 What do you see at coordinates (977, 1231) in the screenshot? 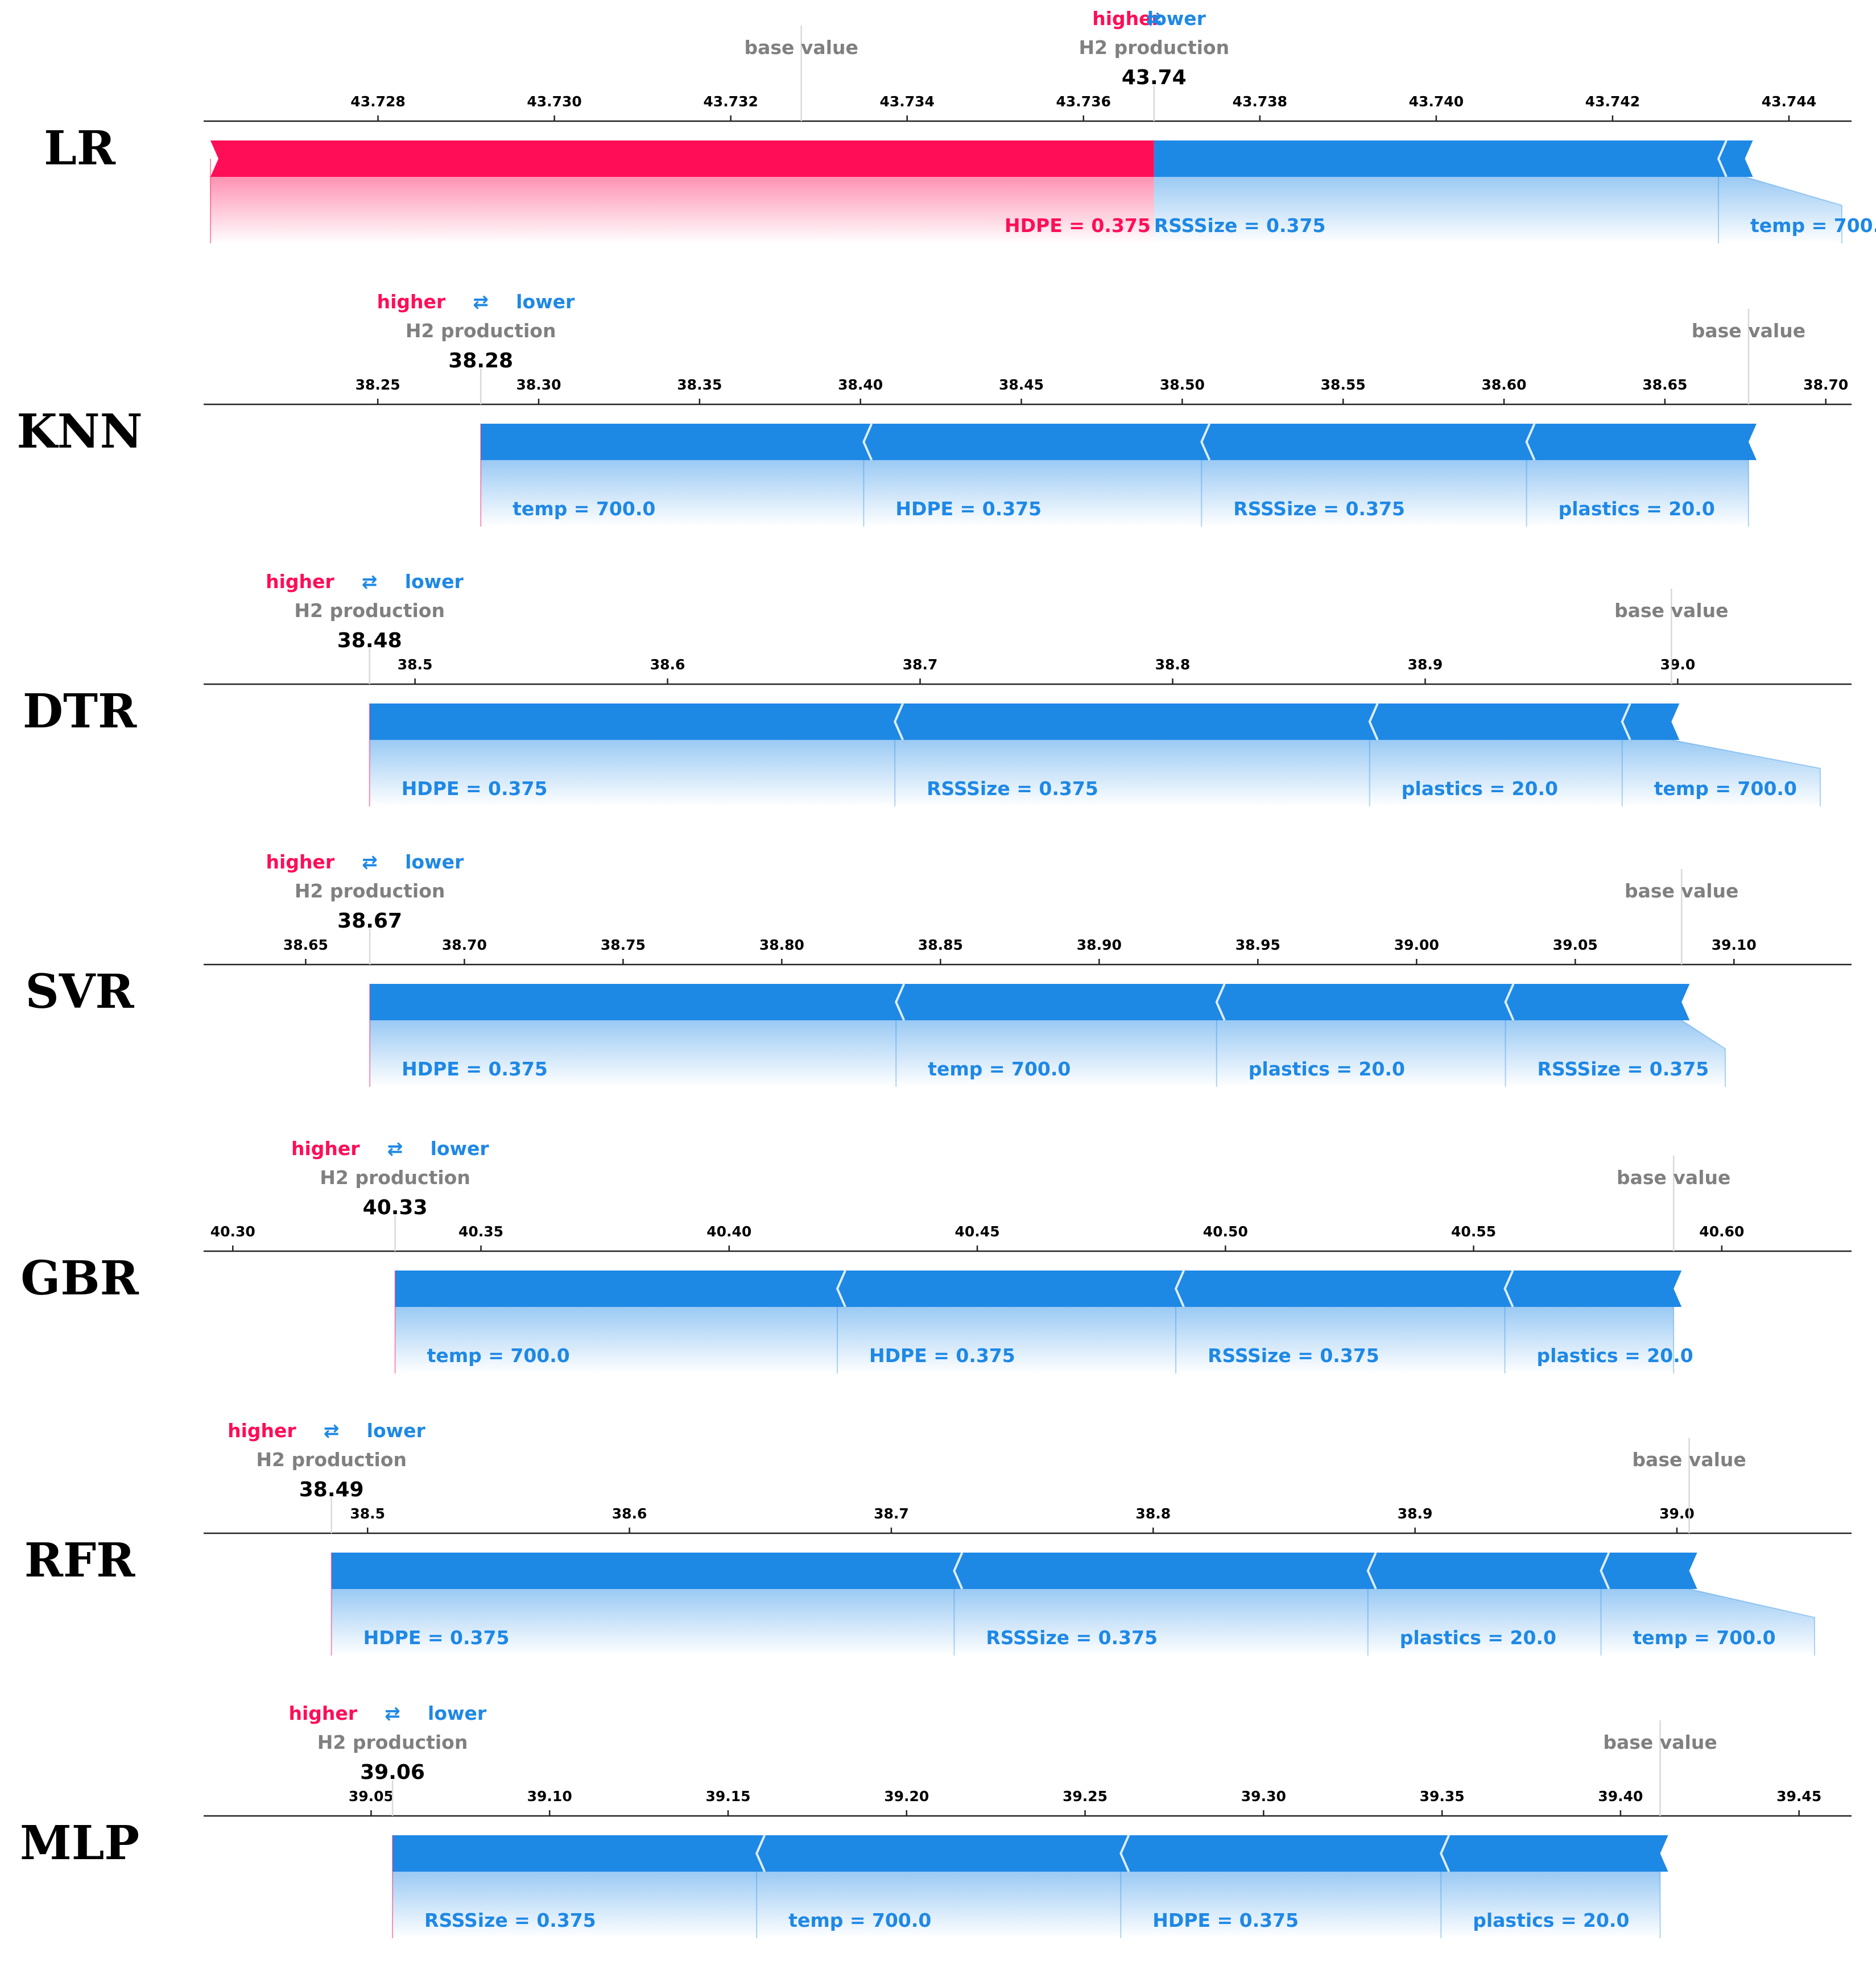
I see `tick-label: 40.45` at bounding box center [977, 1231].